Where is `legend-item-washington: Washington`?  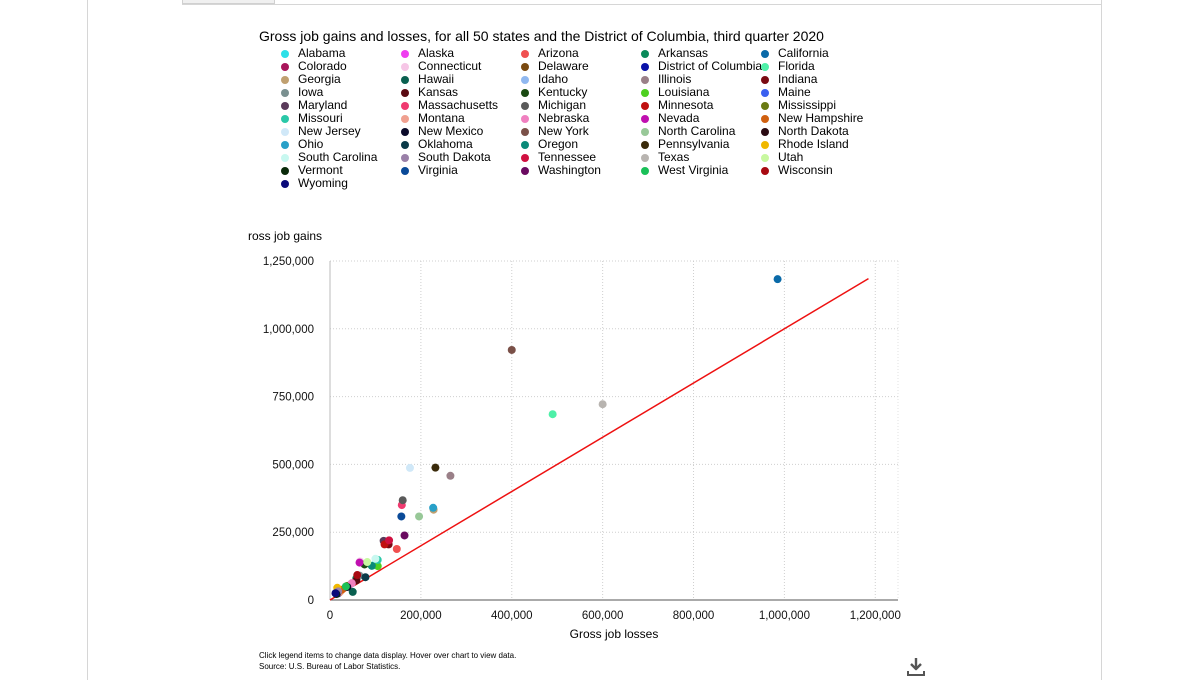
legend-item-washington: Washington is located at coordinates (561, 170).